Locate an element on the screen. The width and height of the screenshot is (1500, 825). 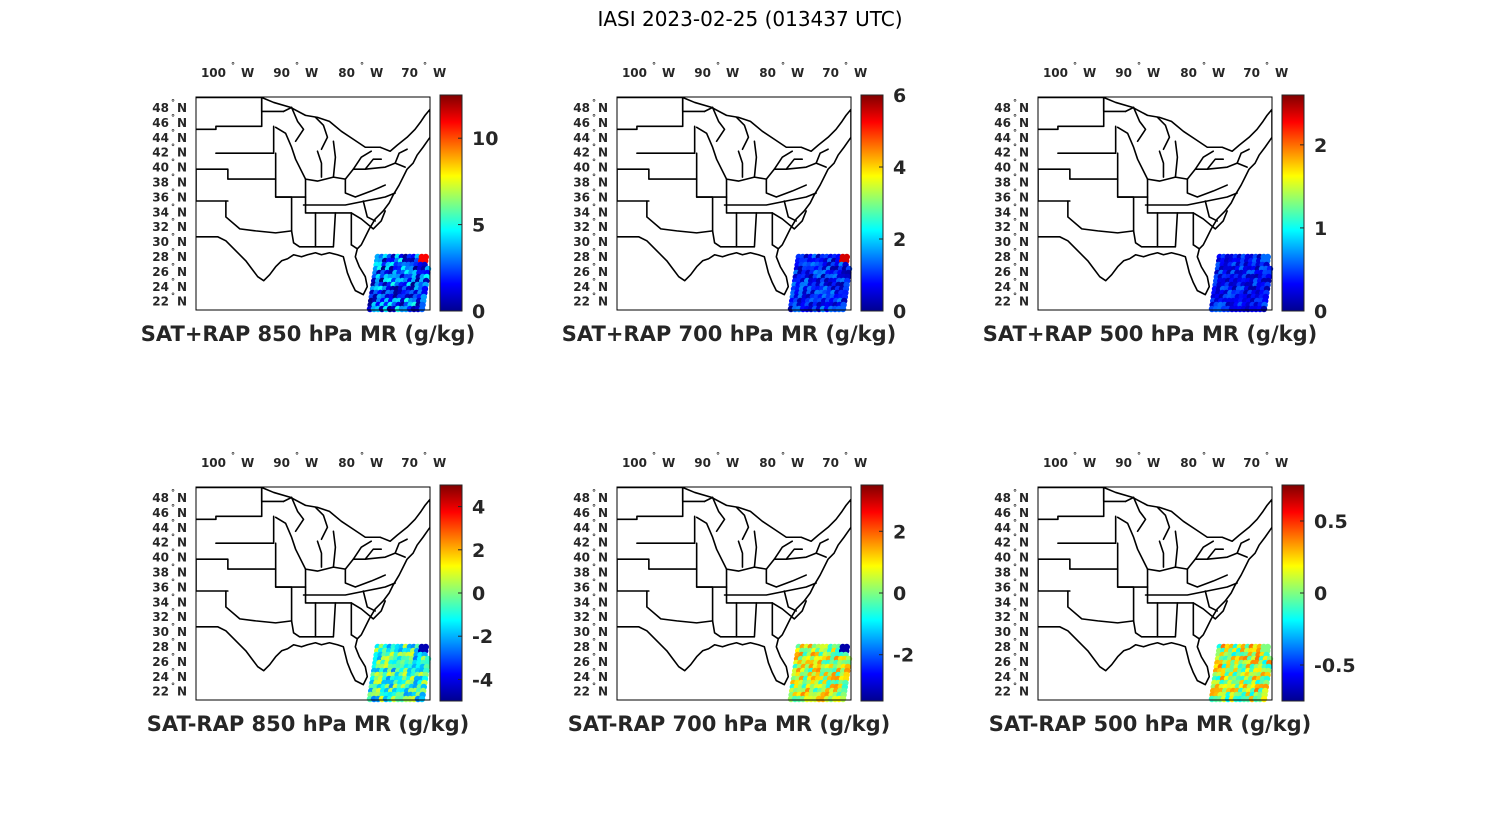
lon-tick-value: 100 is located at coordinates (1055, 73).